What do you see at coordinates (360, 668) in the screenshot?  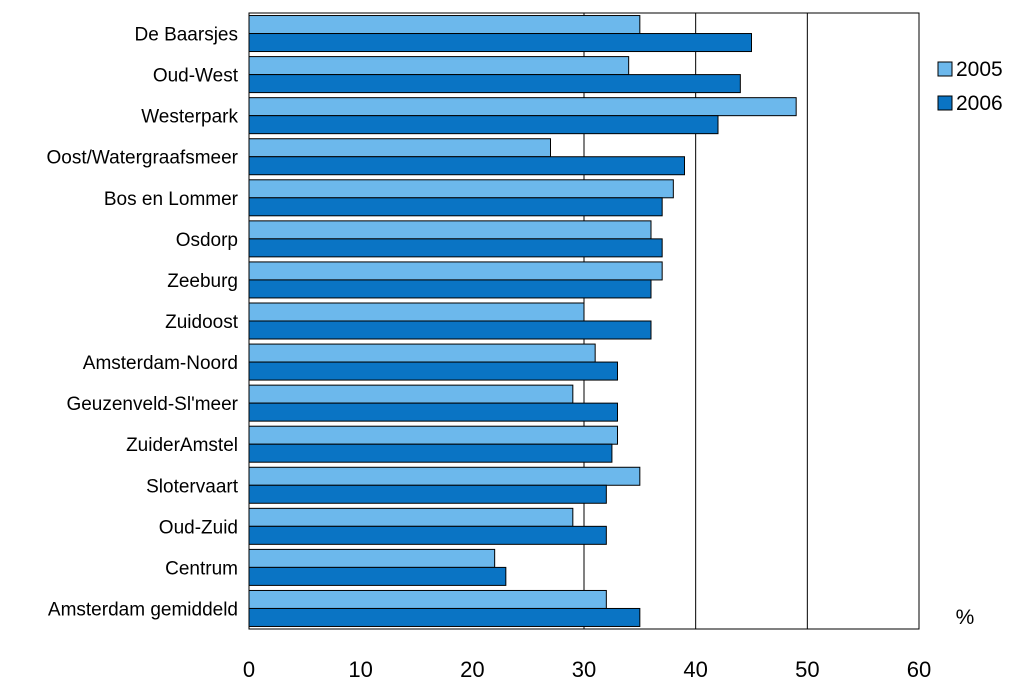 I see `x-tick-label: 10` at bounding box center [360, 668].